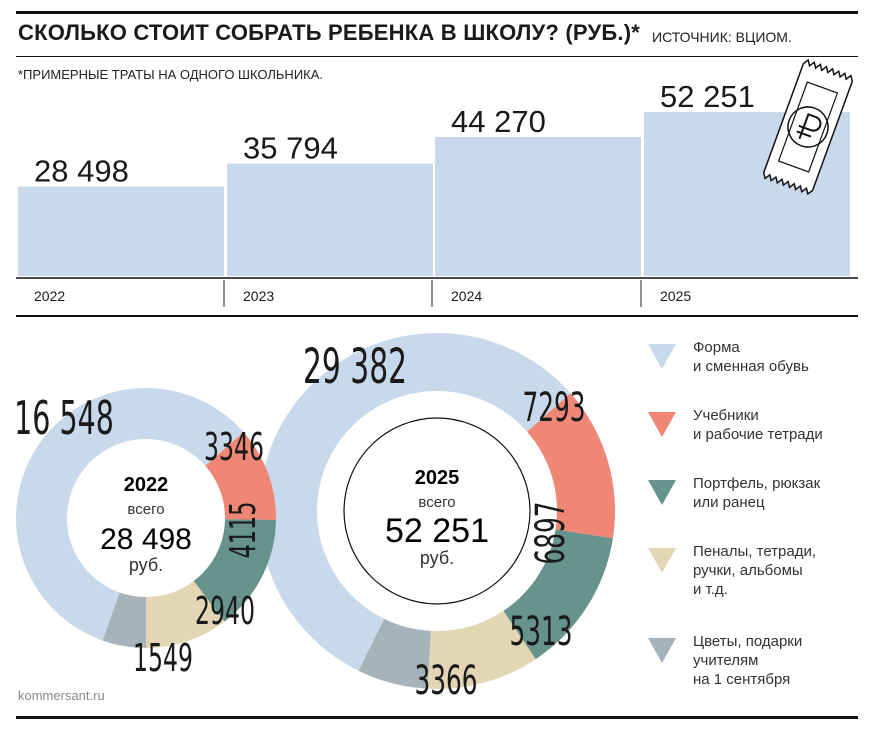  What do you see at coordinates (757, 493) in the screenshot?
I see `legend-label: Портфель, рюкзак или ранец` at bounding box center [757, 493].